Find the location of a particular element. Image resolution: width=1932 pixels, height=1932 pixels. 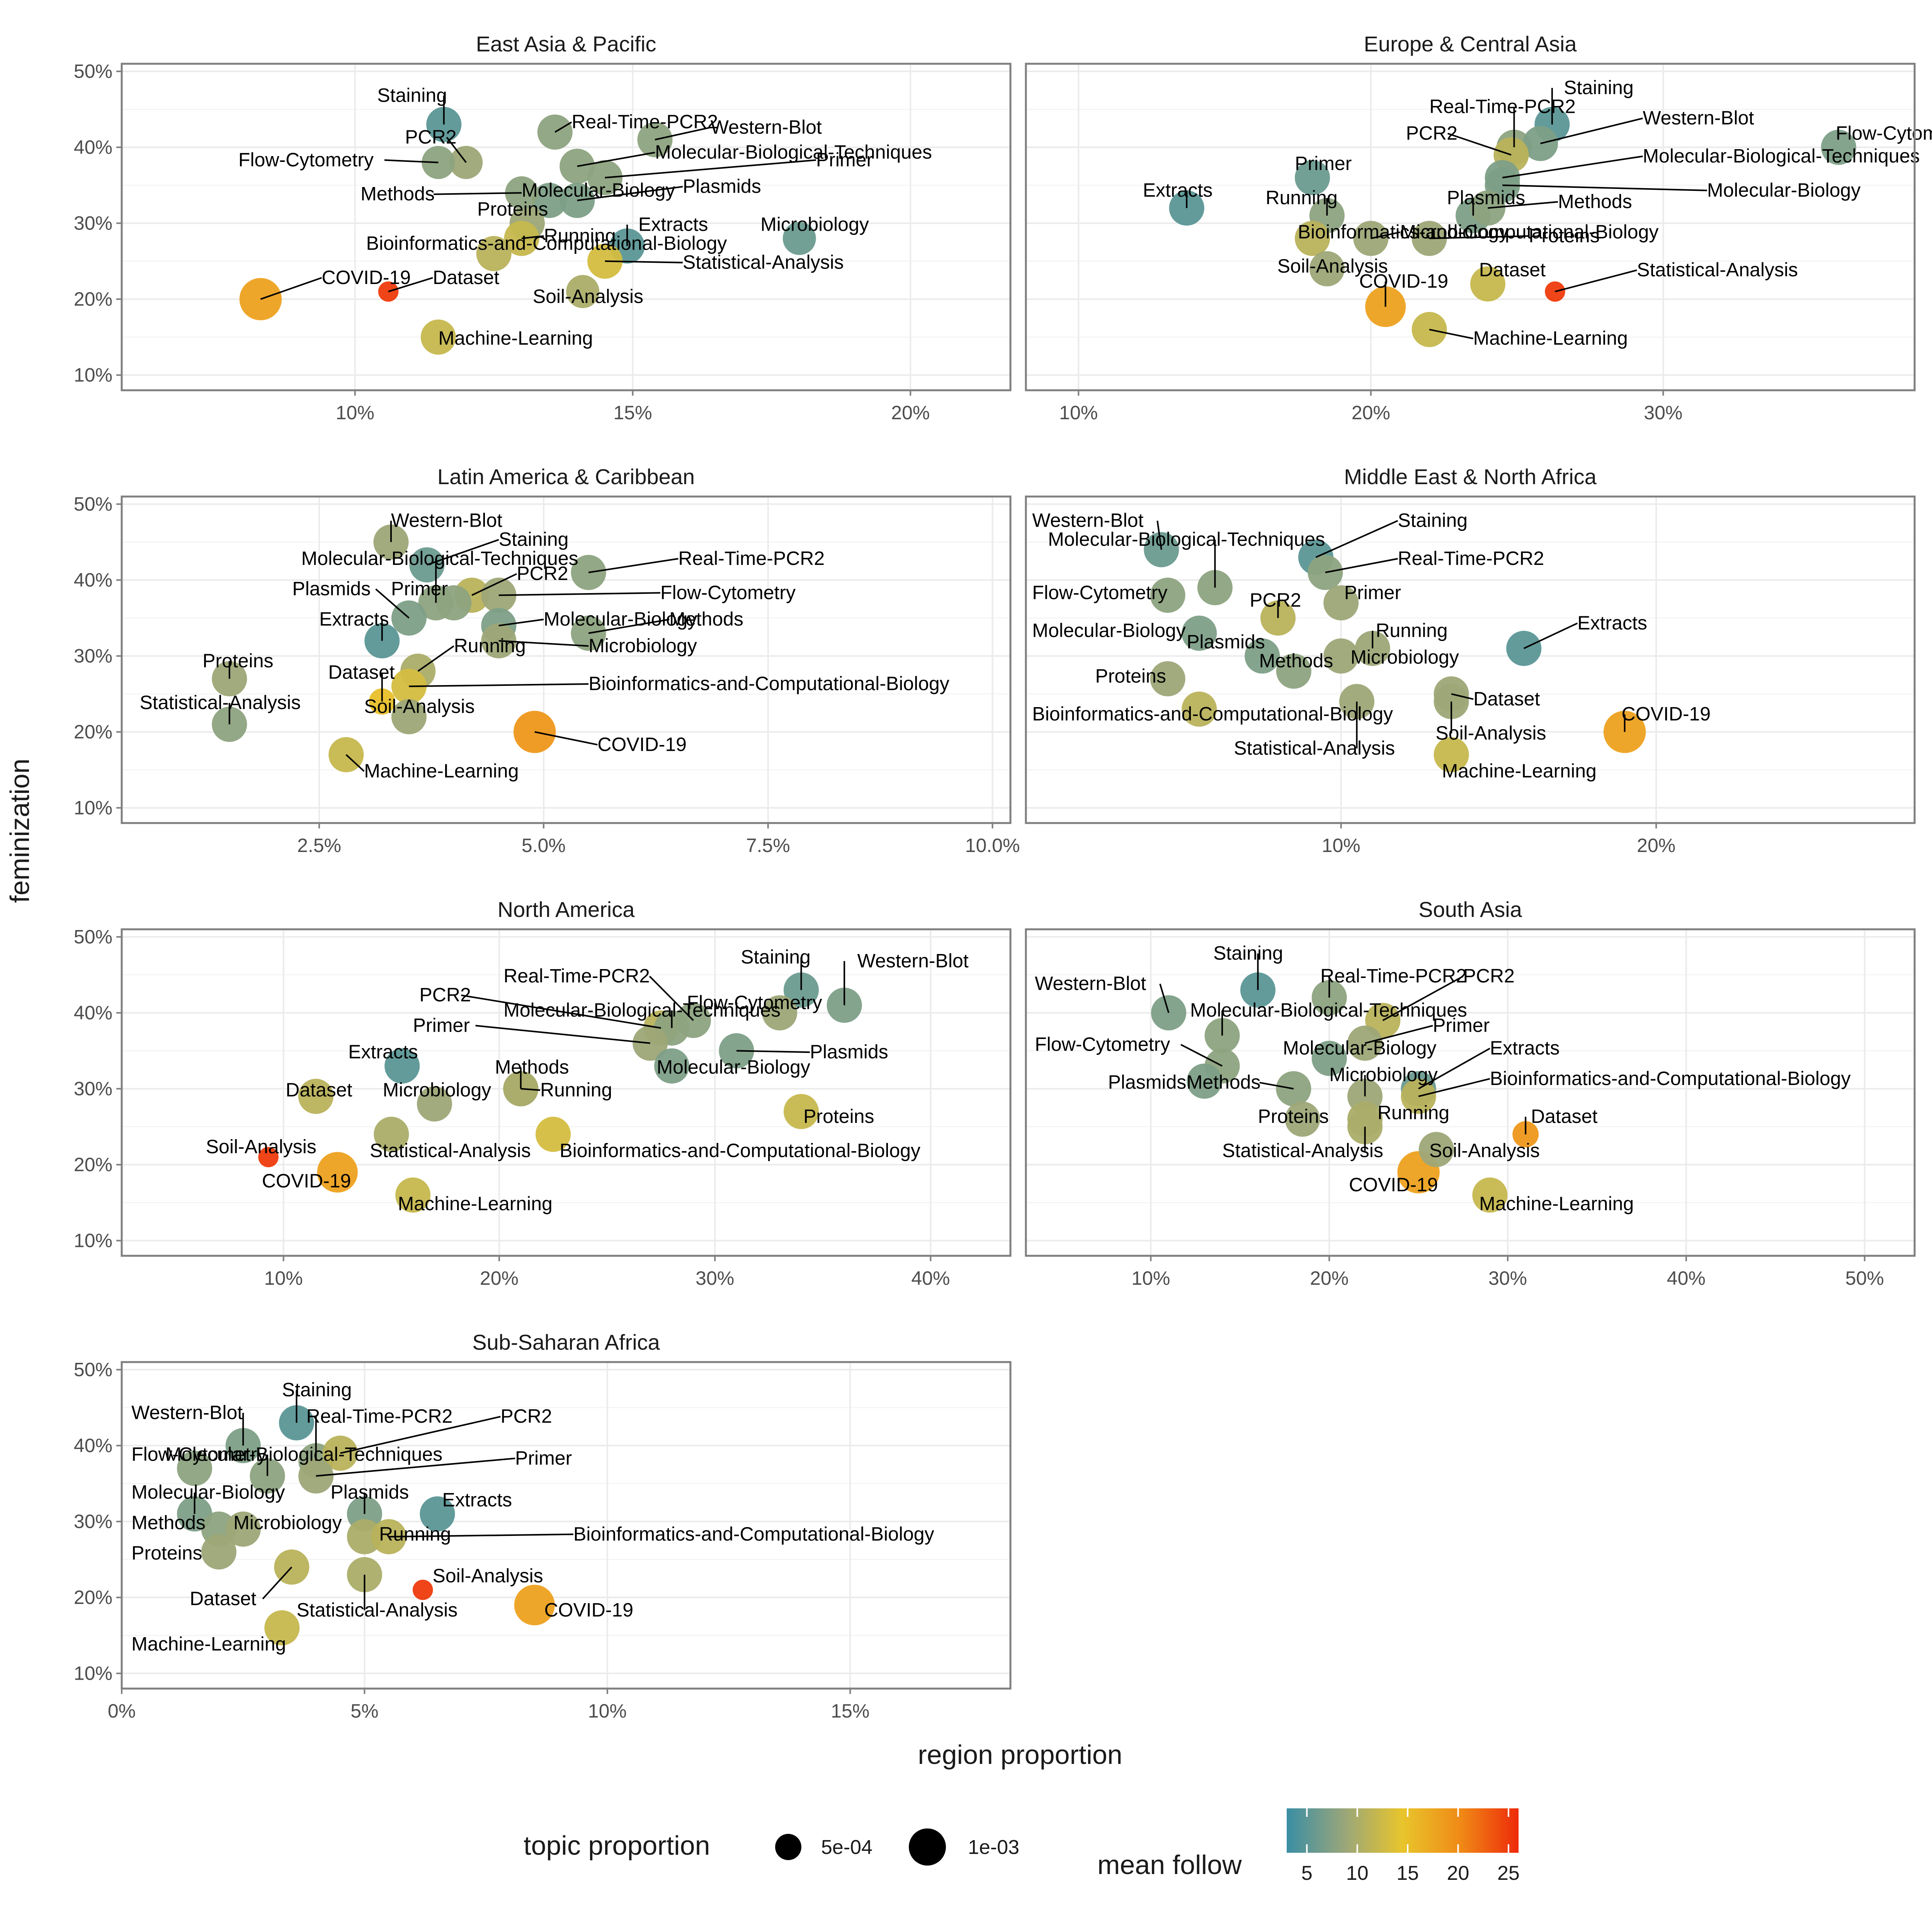

point-label: Microbiology is located at coordinates (437, 1090).